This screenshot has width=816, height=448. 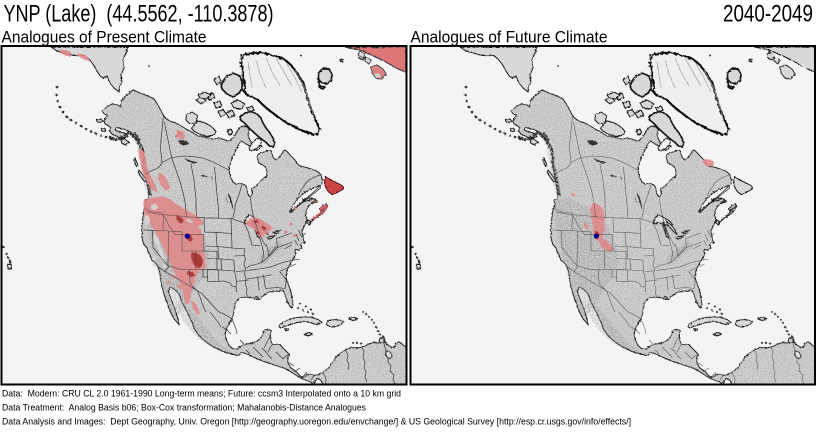 I want to click on svg-text: 2040-2049, so click(x=768, y=14).